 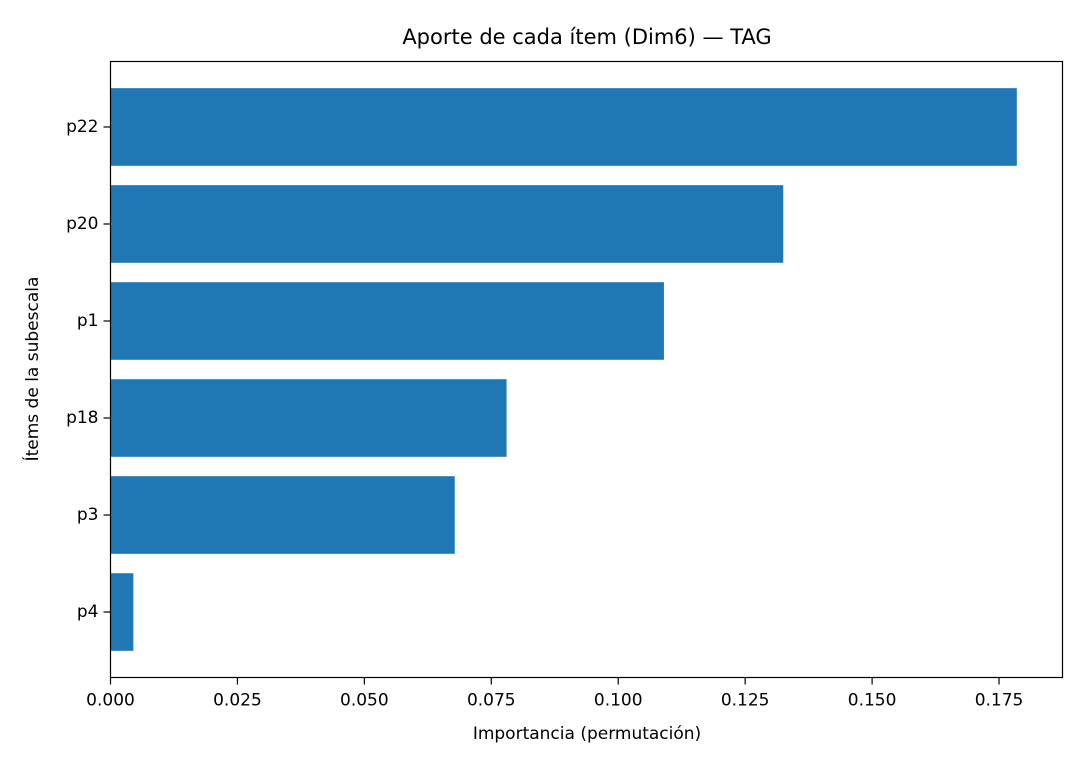 What do you see at coordinates (999, 701) in the screenshot?
I see `x-tick-label: 0.175` at bounding box center [999, 701].